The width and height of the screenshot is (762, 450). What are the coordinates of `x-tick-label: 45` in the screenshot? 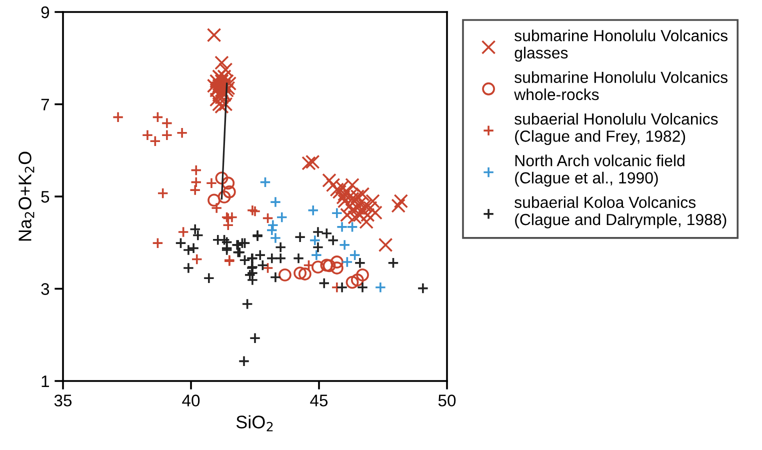 It's located at (319, 400).